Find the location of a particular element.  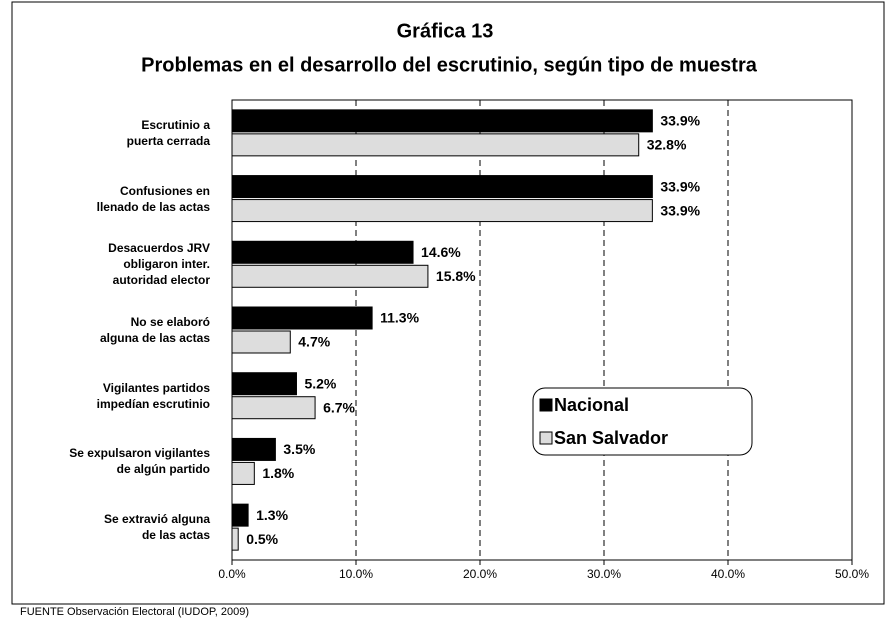

y-tick-label: No se elaboró alguna de las actas is located at coordinates (154, 330).